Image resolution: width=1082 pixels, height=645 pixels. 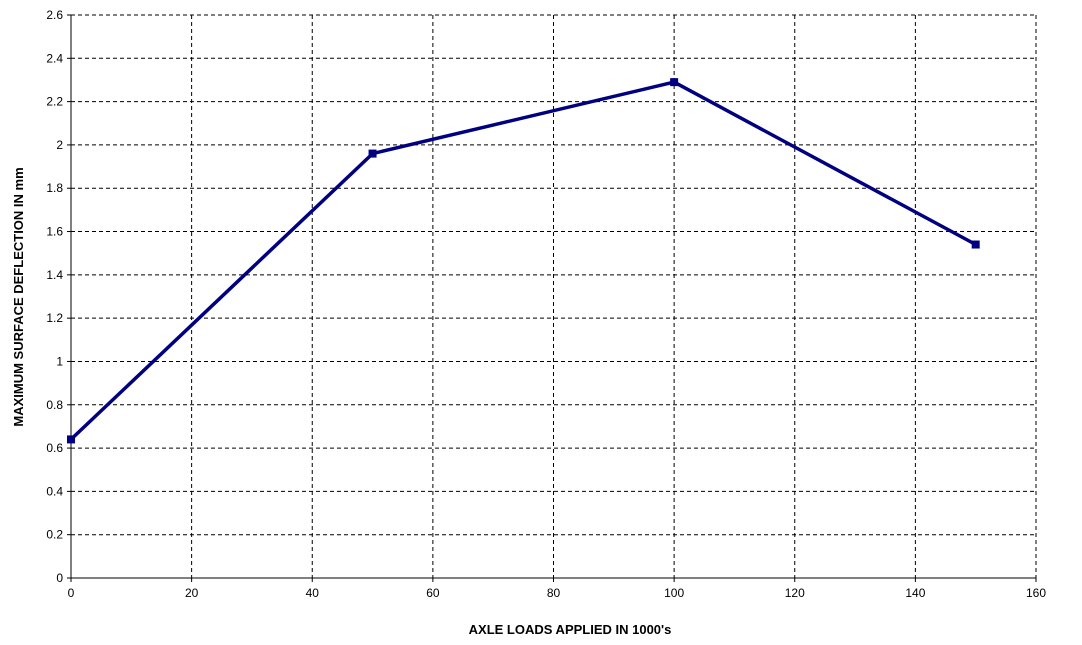 What do you see at coordinates (58, 296) in the screenshot?
I see `y-axis-ticks: 0 0.2 0.4 0.6 0.8 1 1.2 1.4 1.6 1.8 2 2.2 2.4 2.6` at bounding box center [58, 296].